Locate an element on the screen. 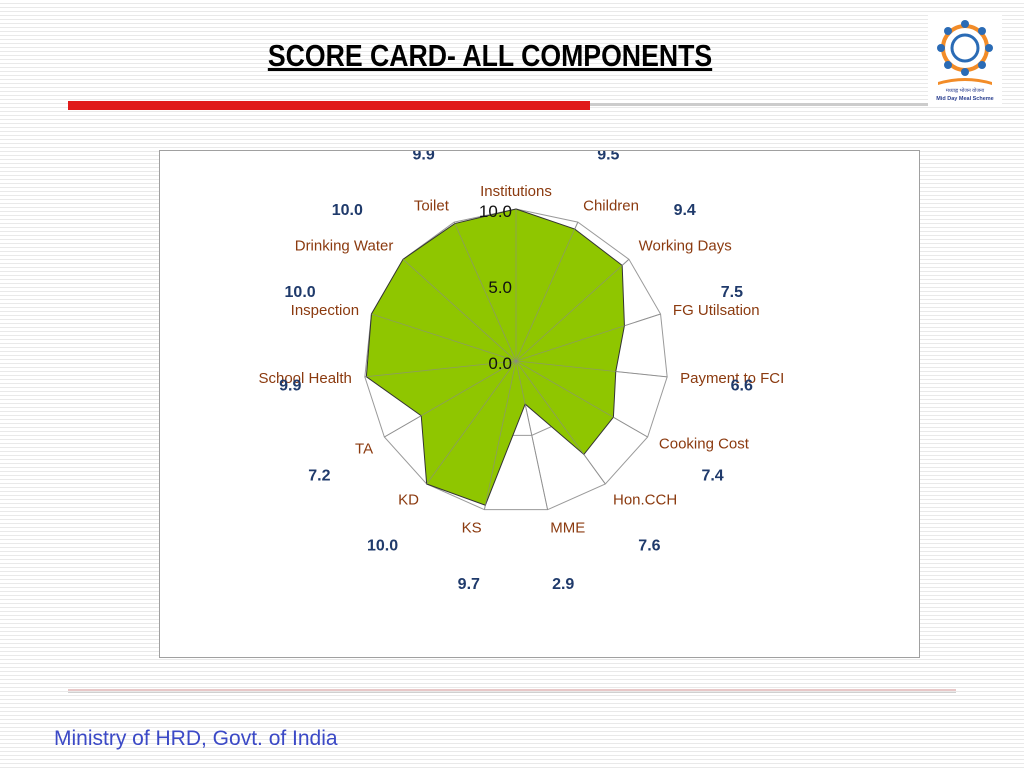 The width and height of the screenshot is (1024, 768). logo-caption: Mid Day Meal Scheme is located at coordinates (964, 99).